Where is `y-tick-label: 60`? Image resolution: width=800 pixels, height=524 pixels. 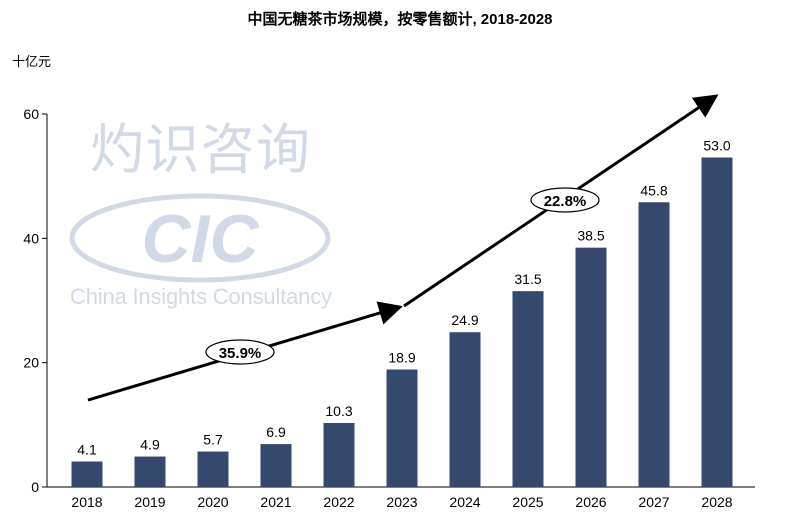
y-tick-label: 60 is located at coordinates (31, 114).